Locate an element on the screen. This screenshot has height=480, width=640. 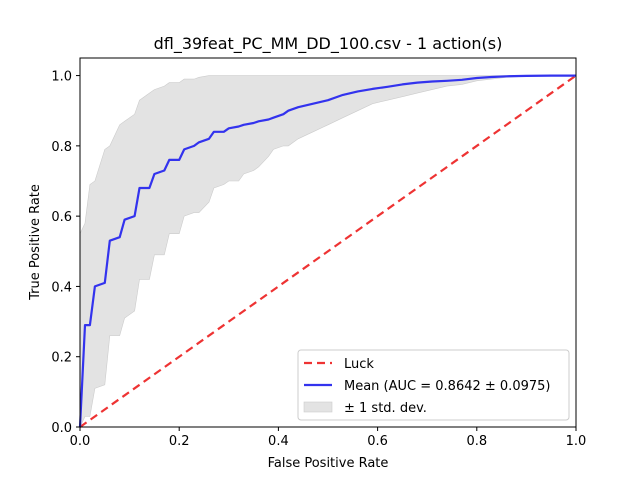
x-axis-label: False Positive Rate is located at coordinates (328, 463).